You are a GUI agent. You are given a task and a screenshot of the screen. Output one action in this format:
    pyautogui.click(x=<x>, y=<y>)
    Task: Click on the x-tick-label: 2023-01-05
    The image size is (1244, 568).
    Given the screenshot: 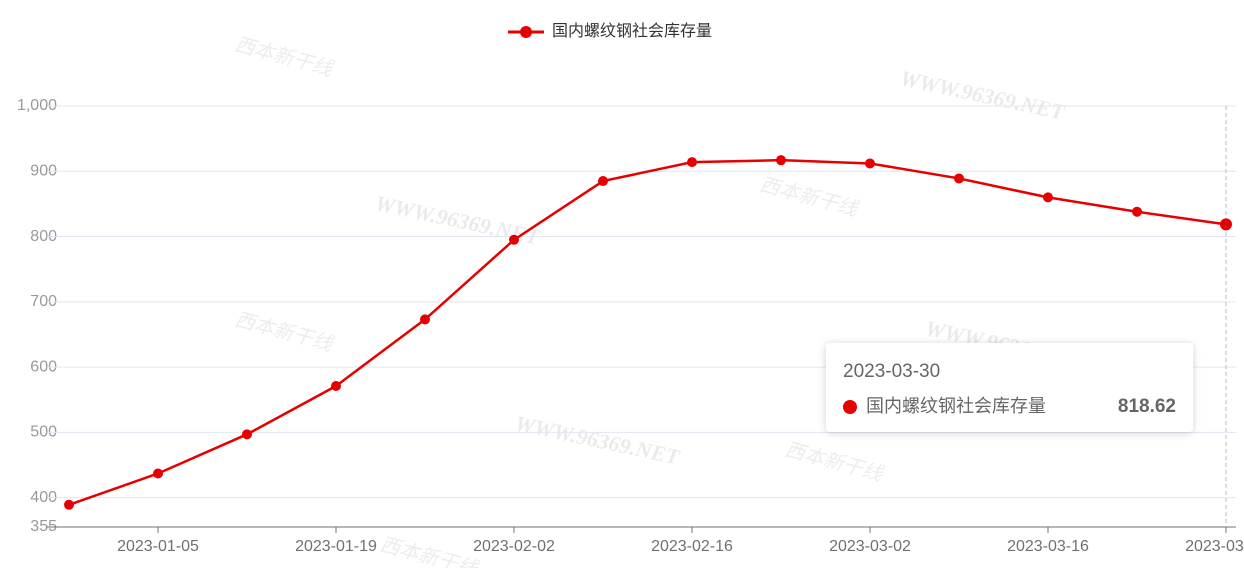 What is the action you would take?
    pyautogui.click(x=158, y=546)
    